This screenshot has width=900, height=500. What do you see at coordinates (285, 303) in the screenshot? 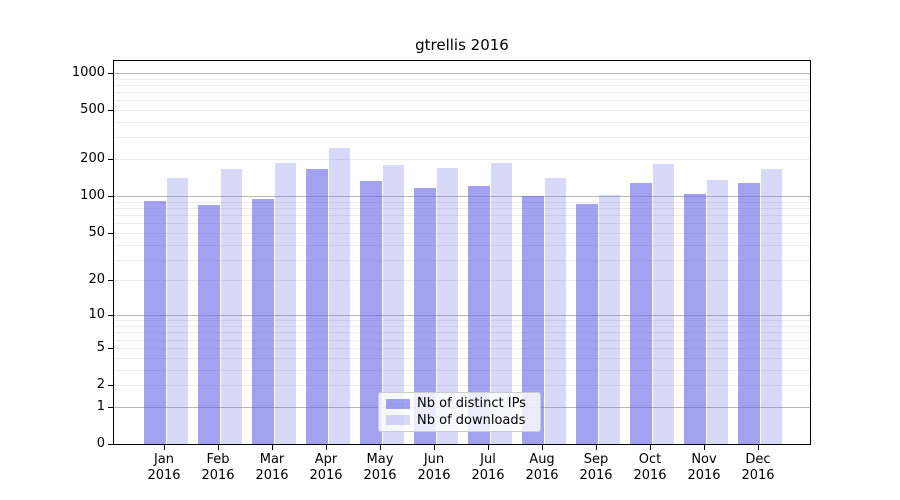
I see `bar-nb-of-downloads-mar` at bounding box center [285, 303].